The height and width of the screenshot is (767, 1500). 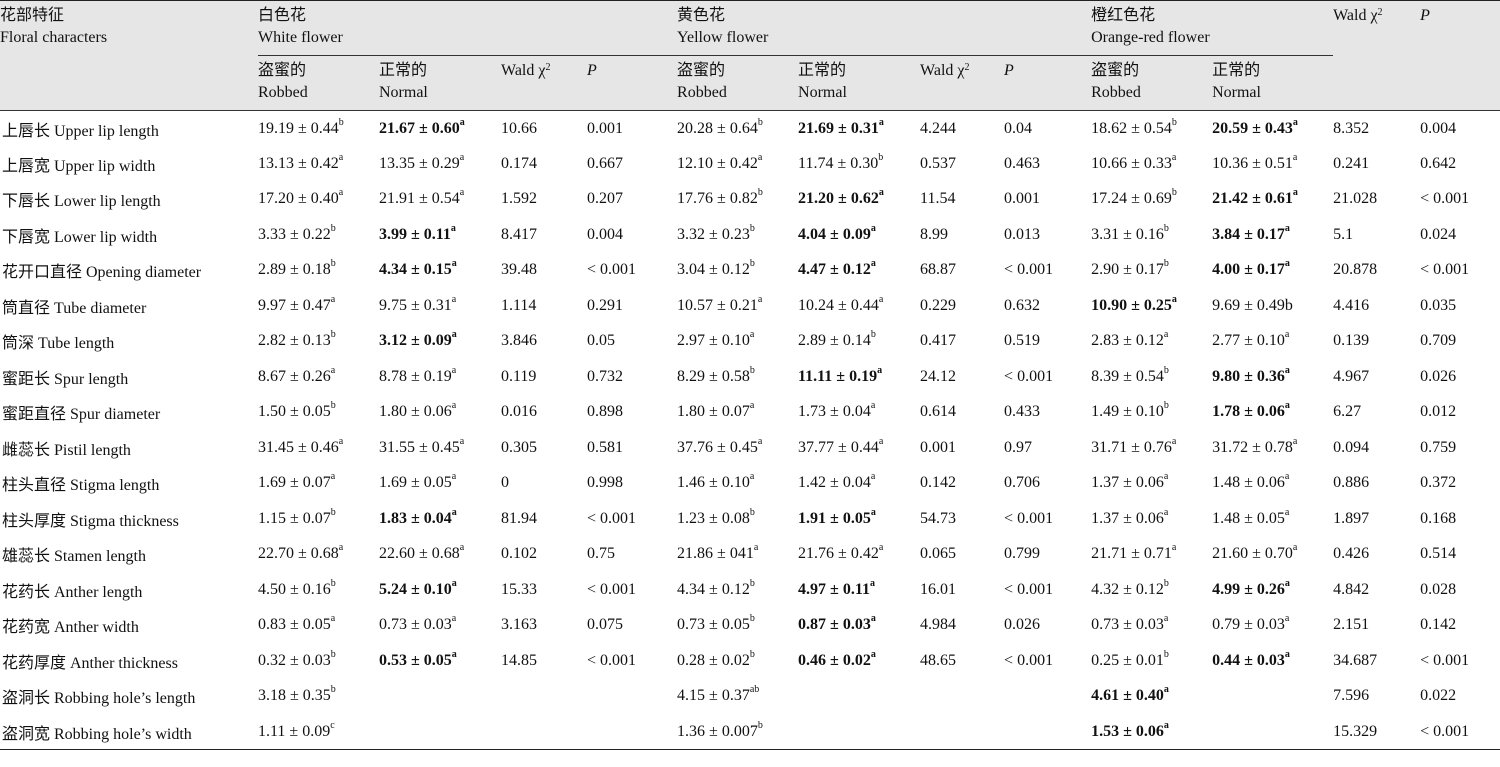 I want to click on table-cell: 8.67 ± 0.26a, so click(x=318, y=377).